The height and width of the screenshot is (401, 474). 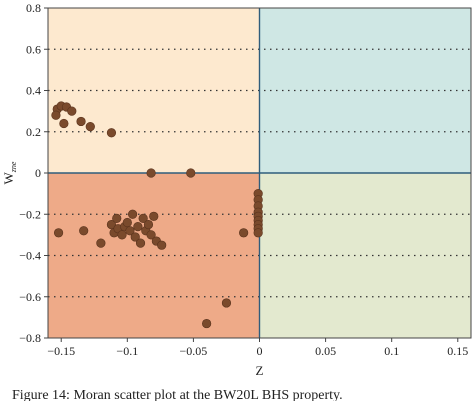 What do you see at coordinates (30, 214) in the screenshot?
I see `y-tick-label: −0.2` at bounding box center [30, 214].